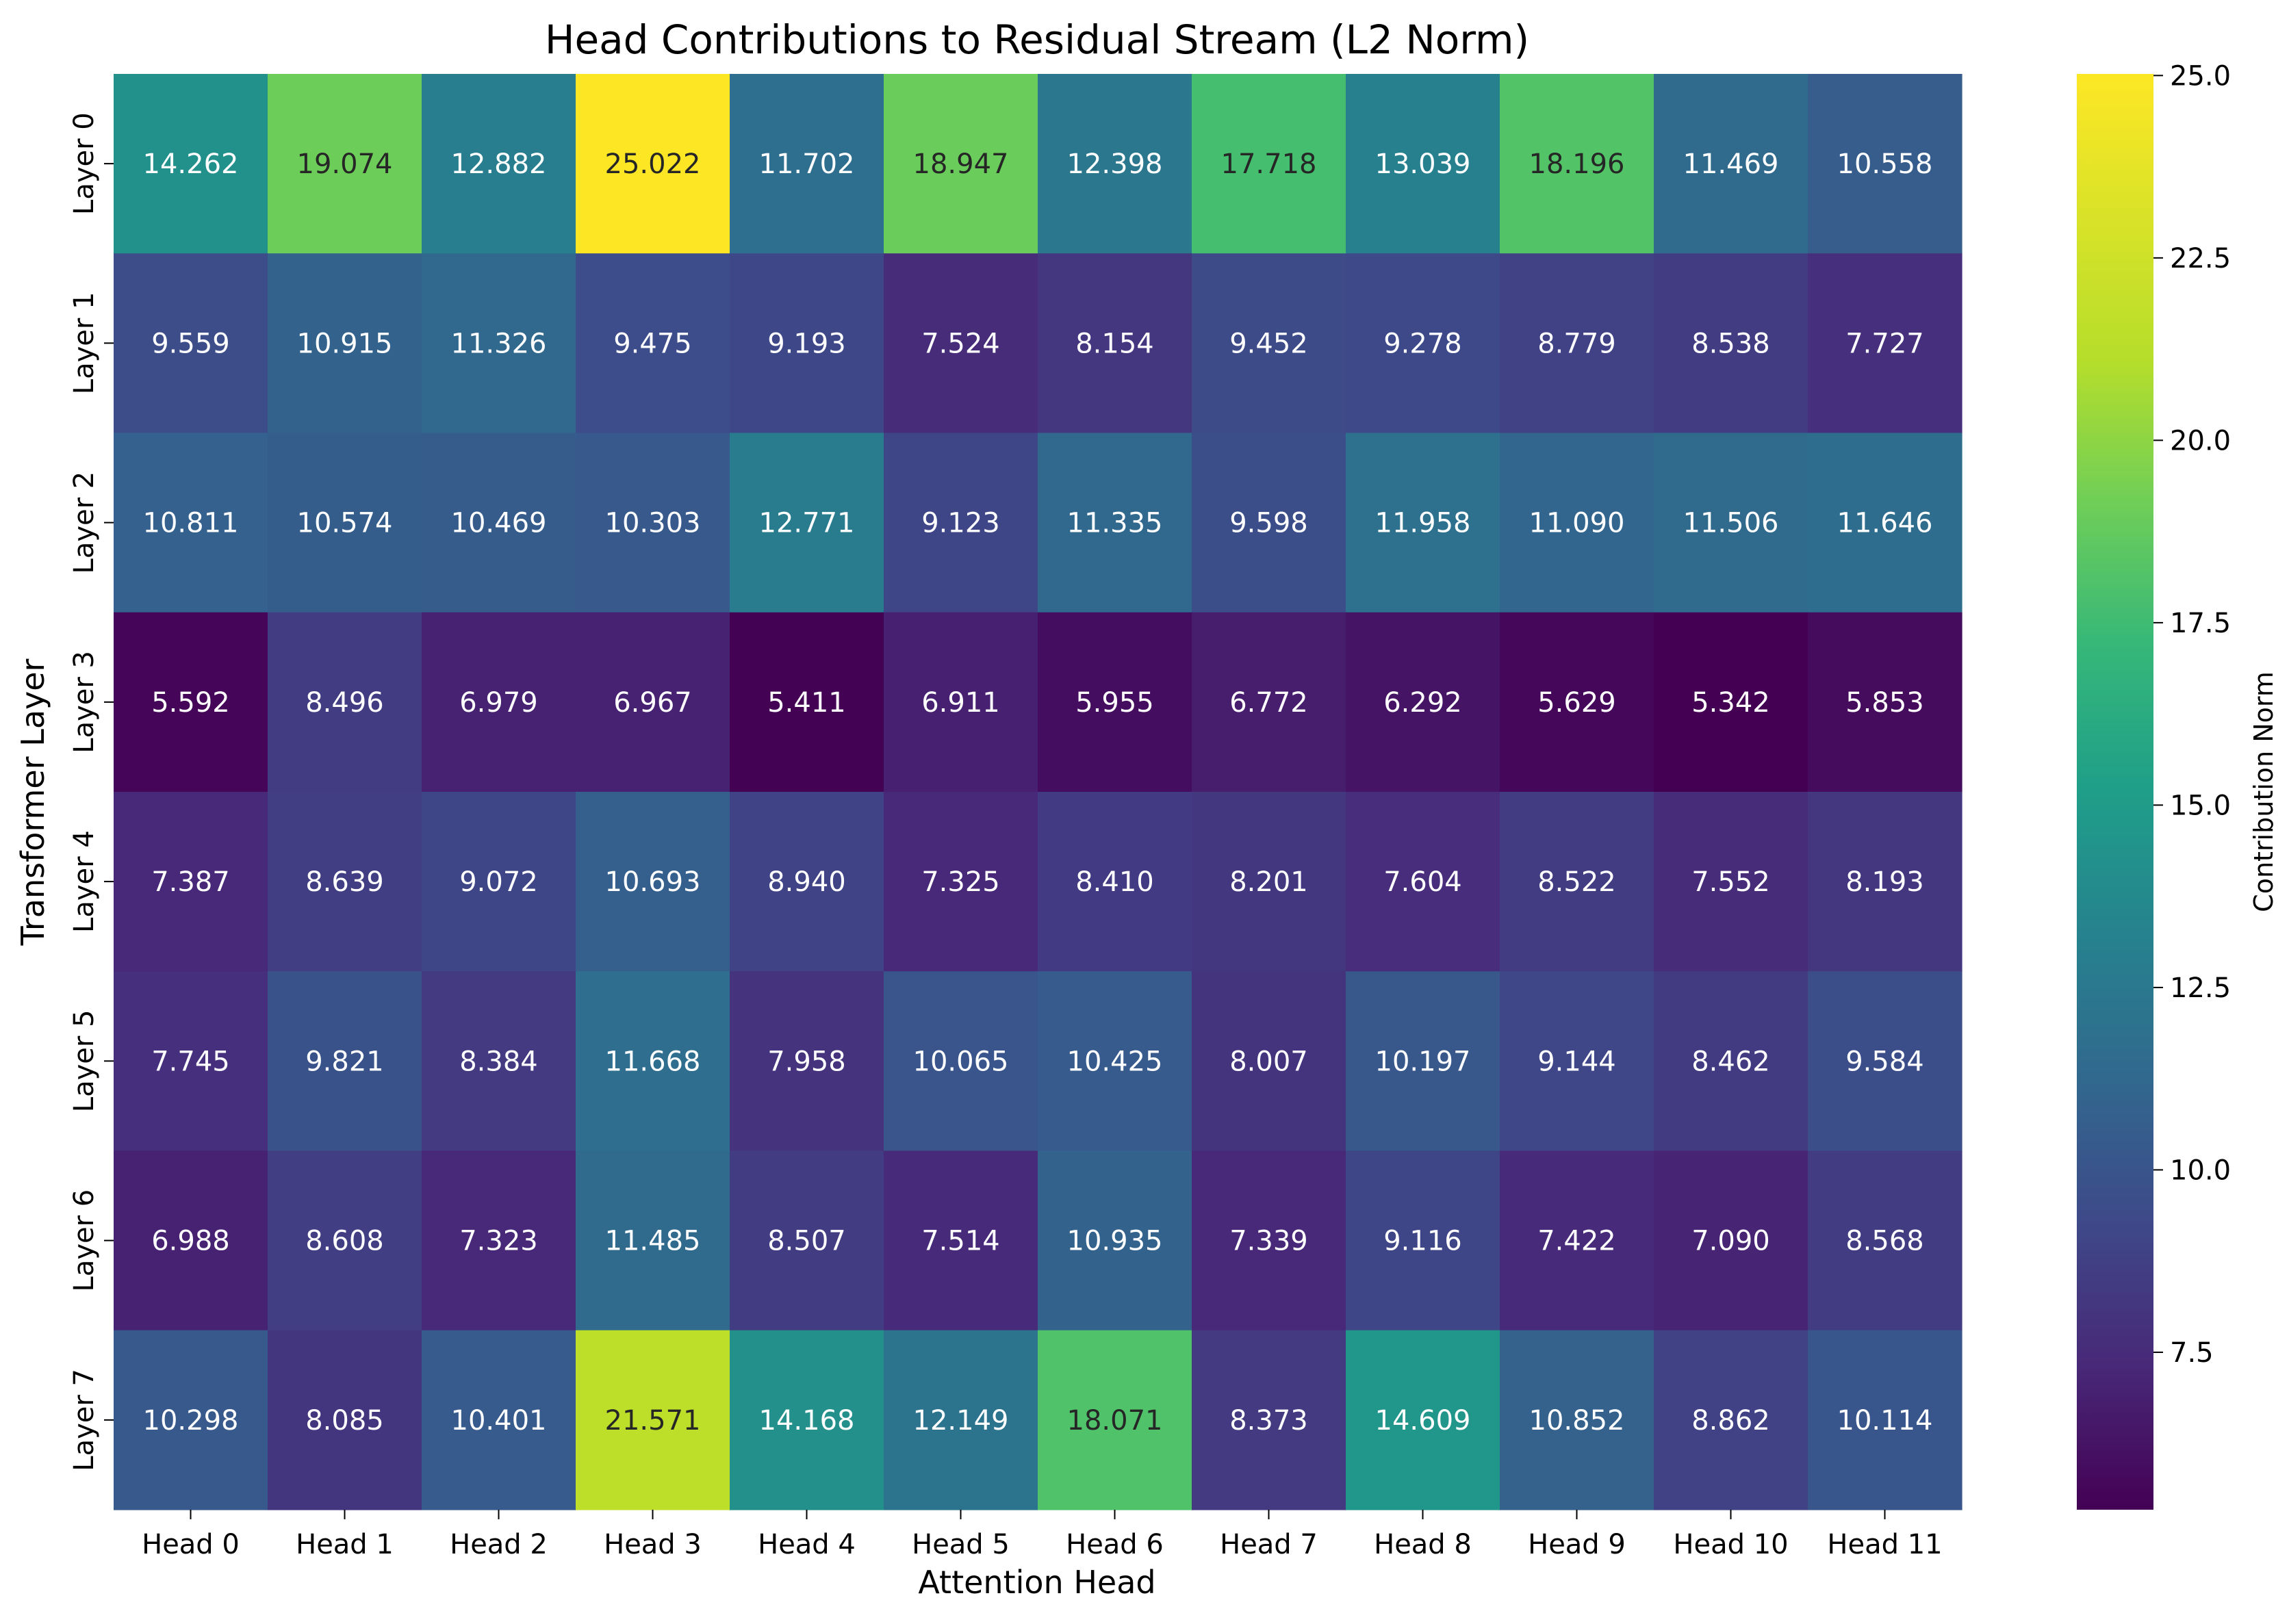 This screenshot has height=1624, width=2289. What do you see at coordinates (1885, 882) in the screenshot?
I see `cell-value-label-r4-c11: 8.193` at bounding box center [1885, 882].